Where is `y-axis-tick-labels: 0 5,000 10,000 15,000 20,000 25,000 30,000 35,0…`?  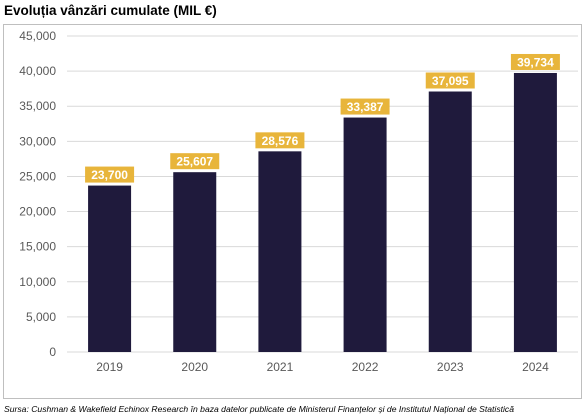 y-axis-tick-labels: 0 5,000 10,000 15,000 20,000 25,000 30,000 35,0… is located at coordinates (37, 194).